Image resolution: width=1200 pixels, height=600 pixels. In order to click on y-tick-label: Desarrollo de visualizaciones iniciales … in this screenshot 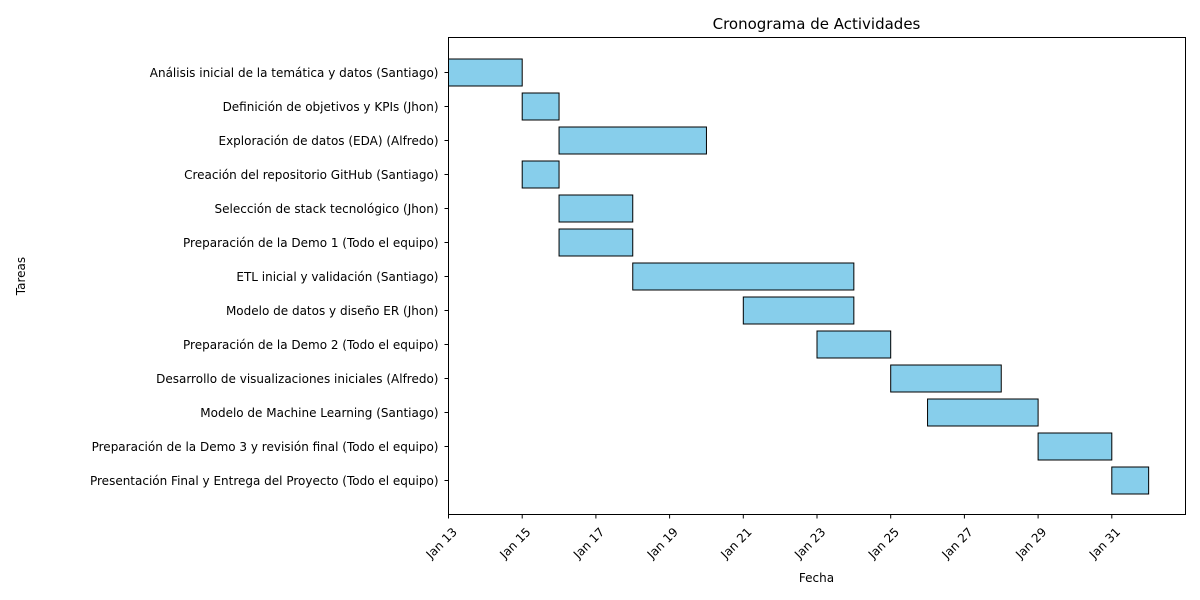, I will do `click(297, 379)`.